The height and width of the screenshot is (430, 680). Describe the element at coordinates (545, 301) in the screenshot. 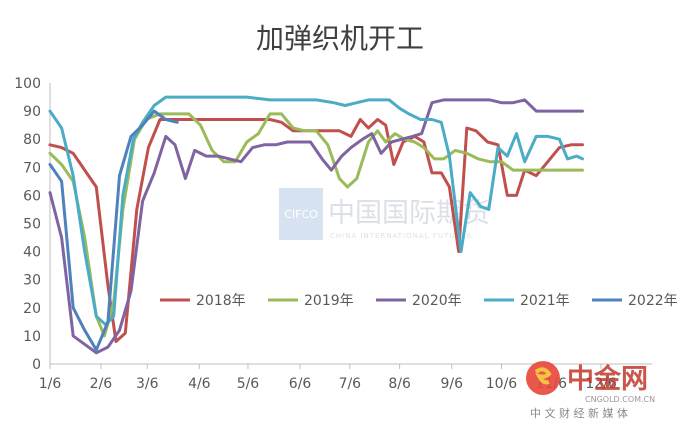

I see `legend-label-2021年: 2021年` at that location.